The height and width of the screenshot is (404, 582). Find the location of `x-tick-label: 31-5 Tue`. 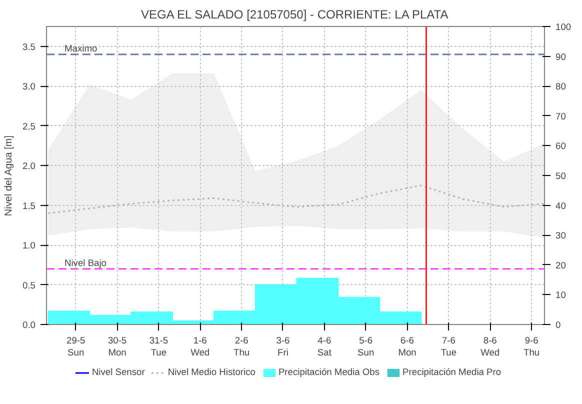

x-tick-label: 31-5 Tue is located at coordinates (158, 347).